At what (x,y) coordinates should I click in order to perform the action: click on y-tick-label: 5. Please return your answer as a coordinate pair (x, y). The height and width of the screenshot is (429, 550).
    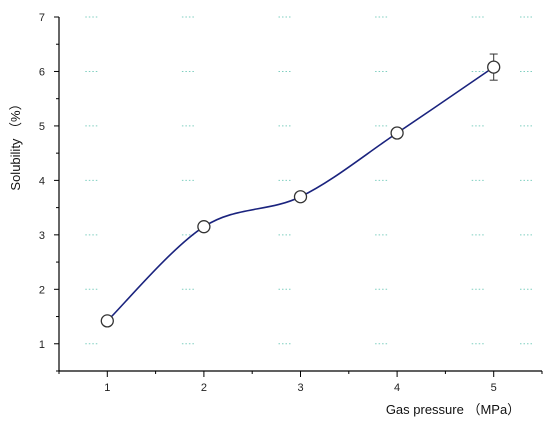
    Looking at the image, I should click on (42, 127).